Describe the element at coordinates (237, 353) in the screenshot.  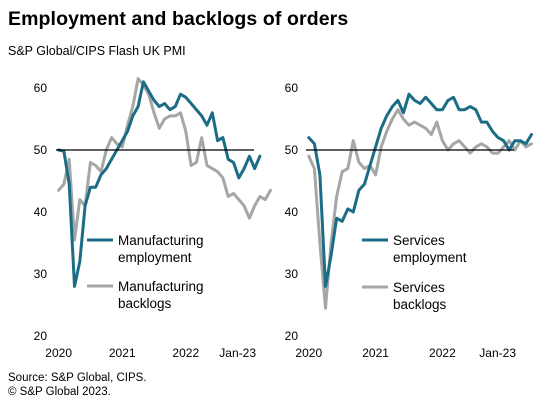
I see `left-xtick-label: Jan-23` at that location.